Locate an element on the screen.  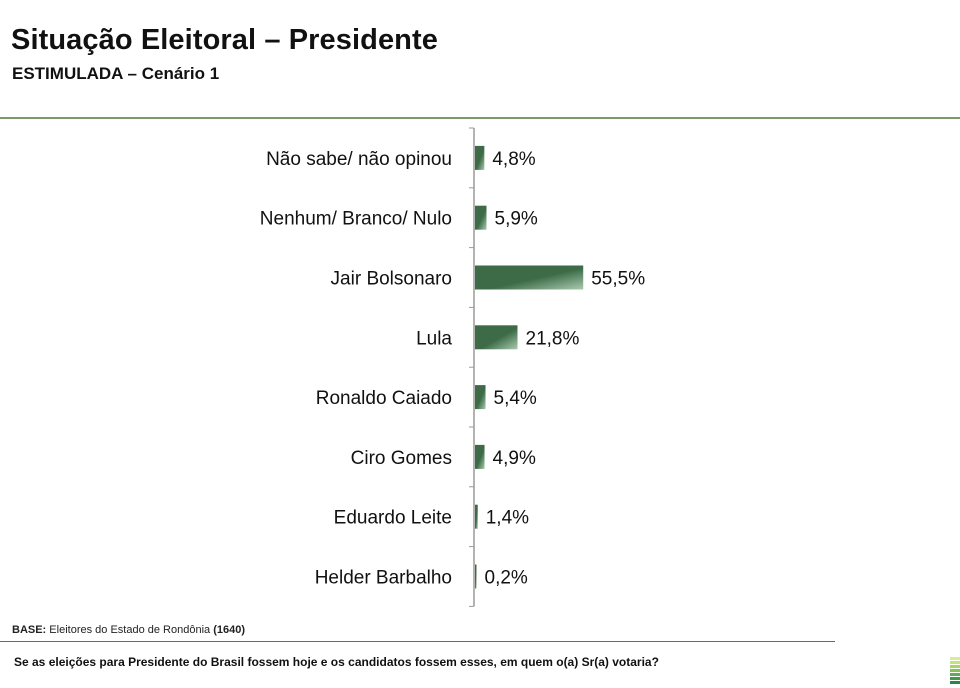
category-label: Ronaldo Caiado is located at coordinates (384, 398).